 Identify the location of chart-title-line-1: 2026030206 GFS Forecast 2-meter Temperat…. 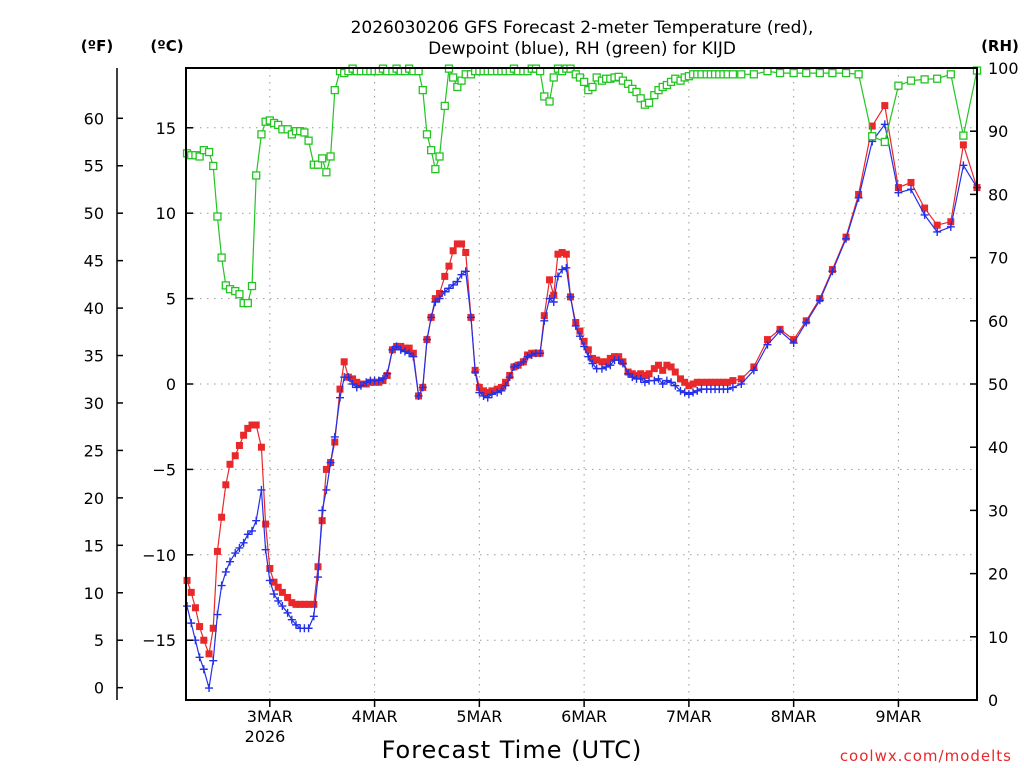
(582, 28).